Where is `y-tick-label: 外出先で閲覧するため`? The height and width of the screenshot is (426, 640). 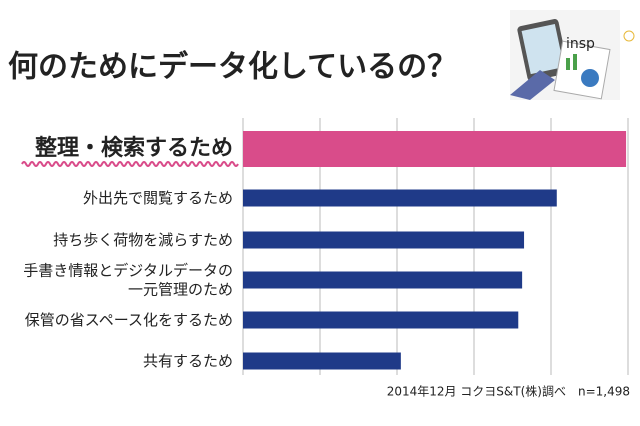
y-tick-label: 外出先で閲覧するため is located at coordinates (158, 198).